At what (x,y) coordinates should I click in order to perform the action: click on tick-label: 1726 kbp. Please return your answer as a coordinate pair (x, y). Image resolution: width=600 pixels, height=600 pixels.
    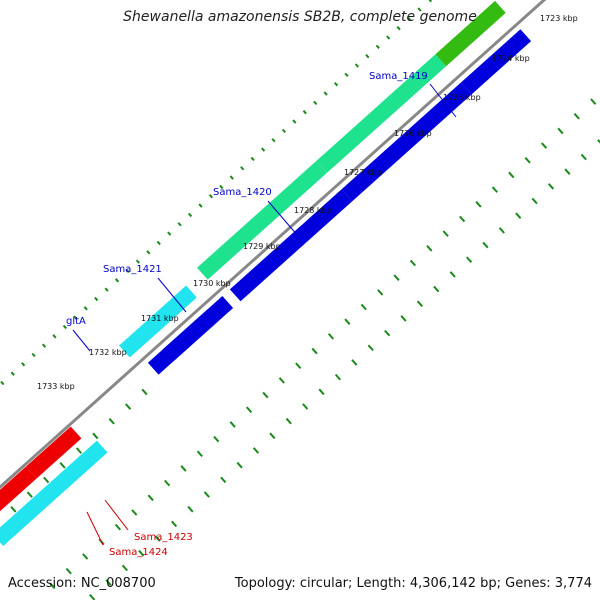
    Looking at the image, I should click on (413, 133).